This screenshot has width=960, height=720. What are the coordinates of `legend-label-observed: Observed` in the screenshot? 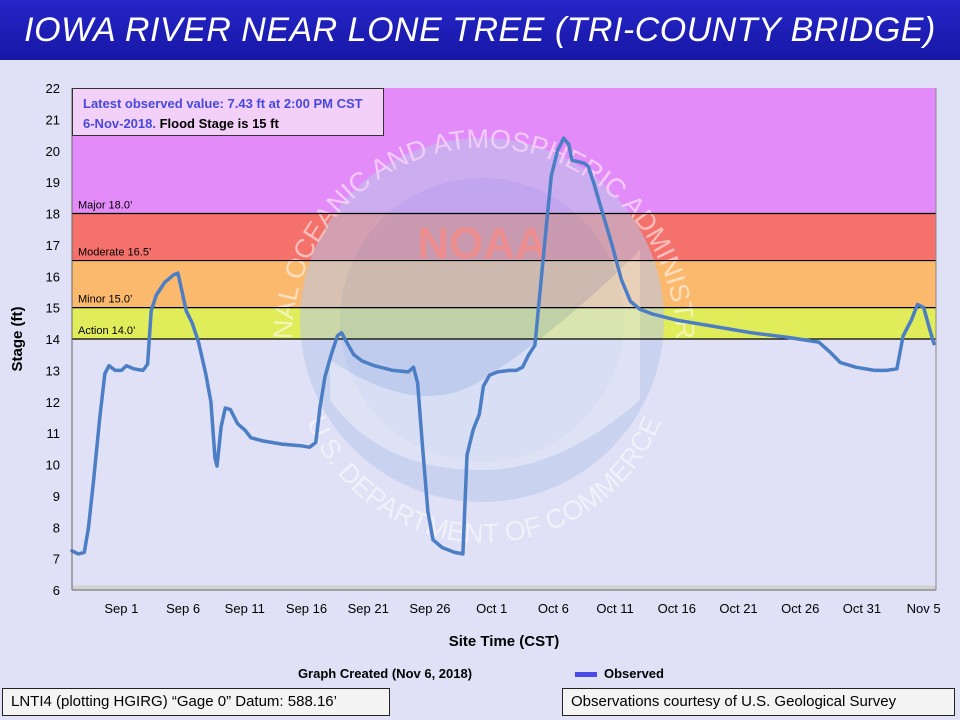 It's located at (634, 673).